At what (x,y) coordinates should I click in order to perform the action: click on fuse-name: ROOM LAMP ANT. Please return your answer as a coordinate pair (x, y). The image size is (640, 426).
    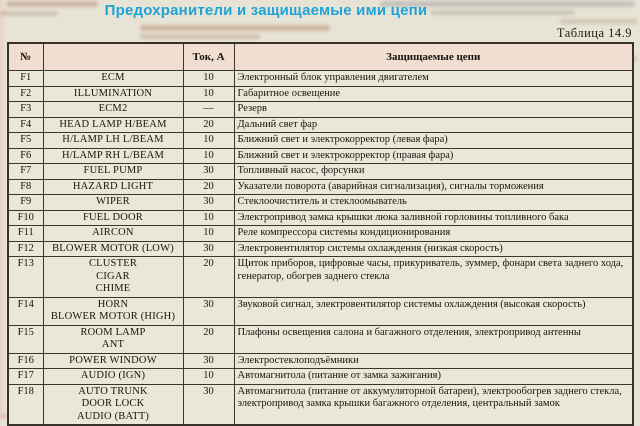
    Looking at the image, I should click on (113, 339).